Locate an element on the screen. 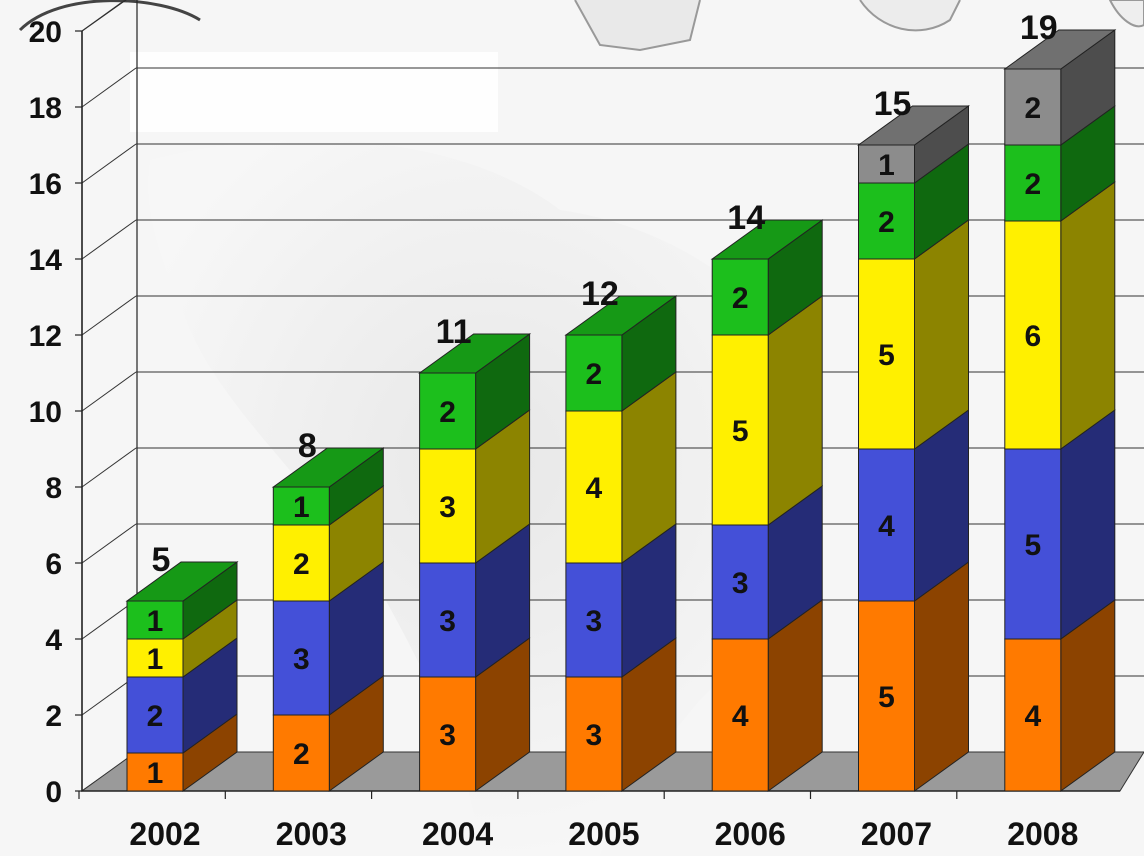 The height and width of the screenshot is (856, 1144). y-tick-label: 12 is located at coordinates (45, 336).